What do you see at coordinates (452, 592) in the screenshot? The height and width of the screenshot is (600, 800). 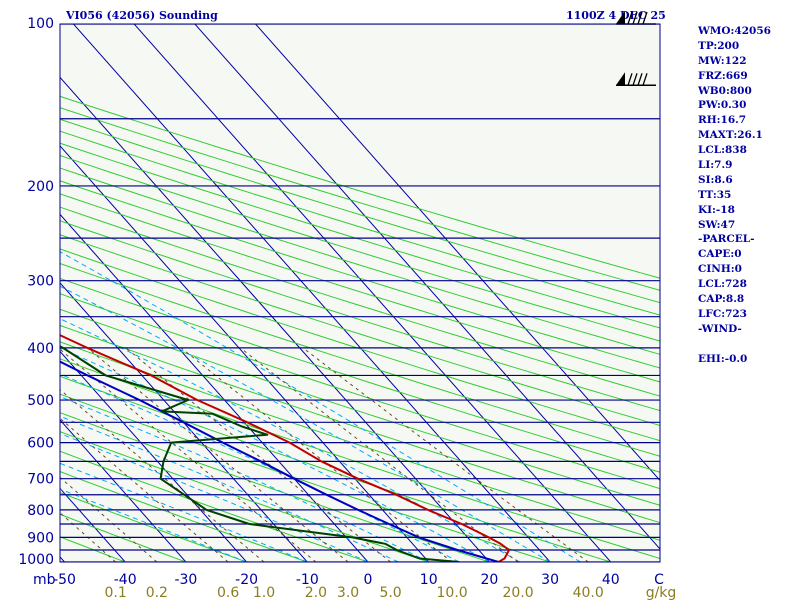 I see `mixing-ratio-tick-label: 10.0` at bounding box center [452, 592].